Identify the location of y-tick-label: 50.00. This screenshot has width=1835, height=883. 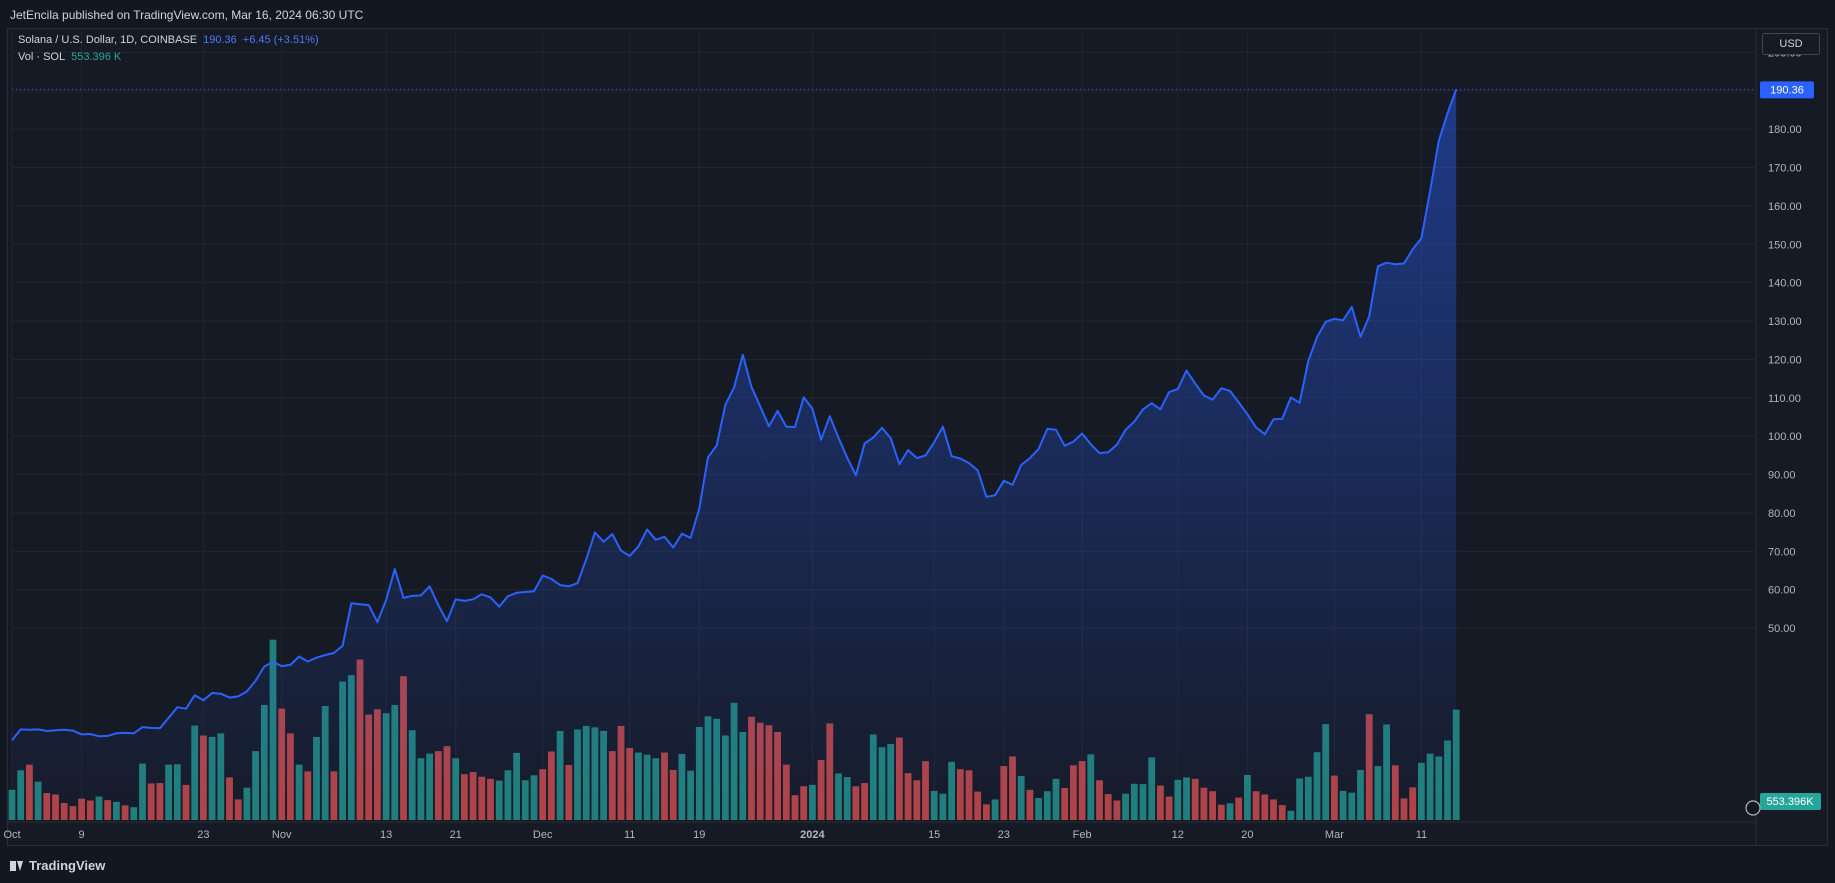
(1782, 629).